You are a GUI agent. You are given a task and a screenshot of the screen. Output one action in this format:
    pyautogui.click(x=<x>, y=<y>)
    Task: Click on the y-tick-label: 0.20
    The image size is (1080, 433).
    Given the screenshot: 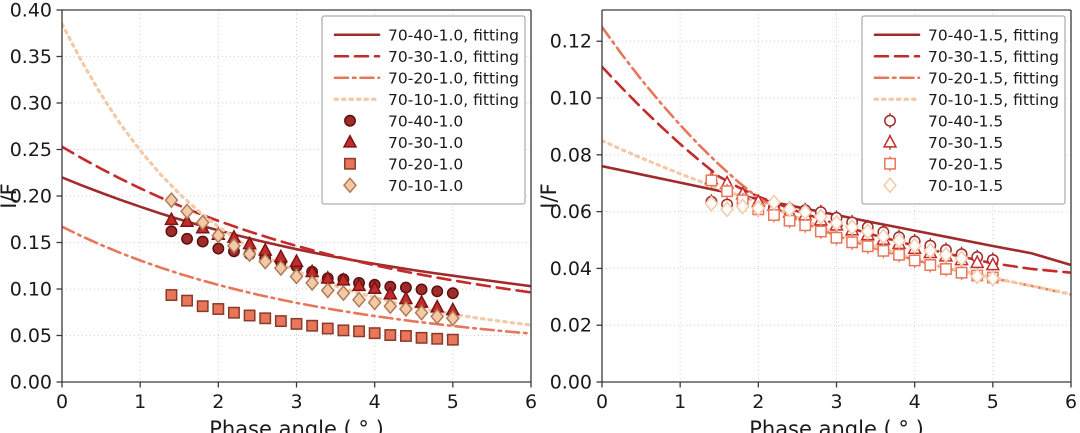 What is the action you would take?
    pyautogui.click(x=31, y=197)
    